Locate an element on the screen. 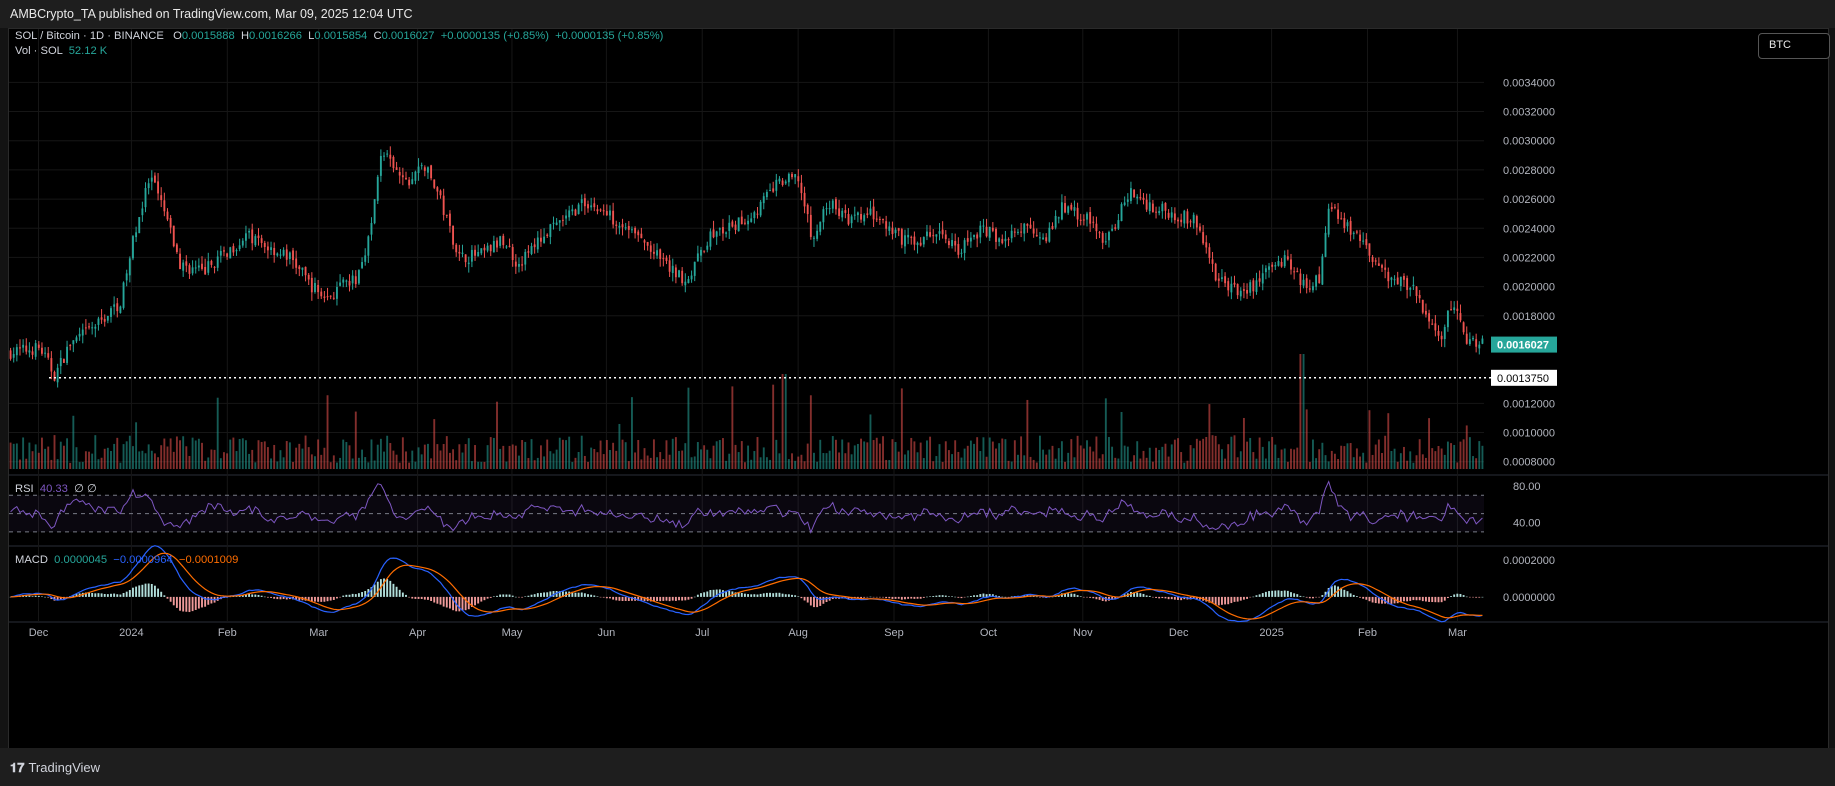 The width and height of the screenshot is (1835, 786). y-tick-label: 0.0032000 is located at coordinates (1529, 113).